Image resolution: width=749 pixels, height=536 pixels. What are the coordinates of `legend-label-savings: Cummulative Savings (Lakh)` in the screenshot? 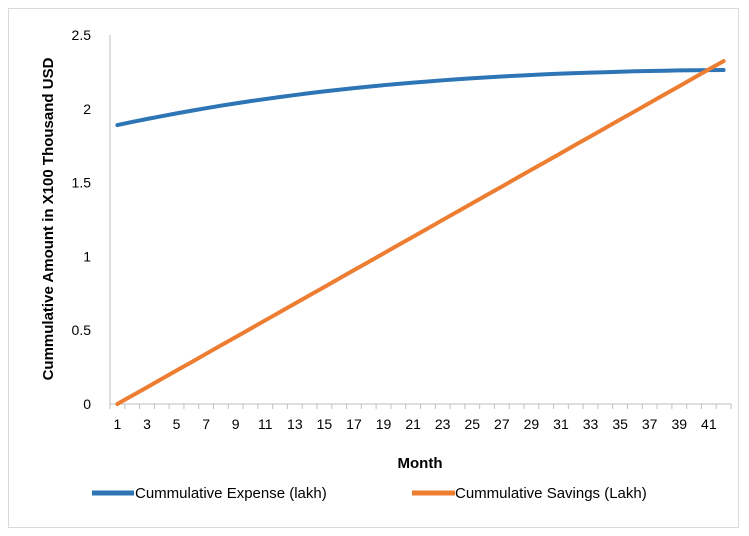 It's located at (551, 493).